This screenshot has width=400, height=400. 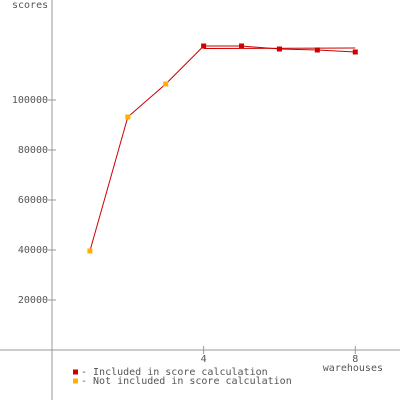 What do you see at coordinates (33, 150) in the screenshot?
I see `y-tick-label: 80000` at bounding box center [33, 150].